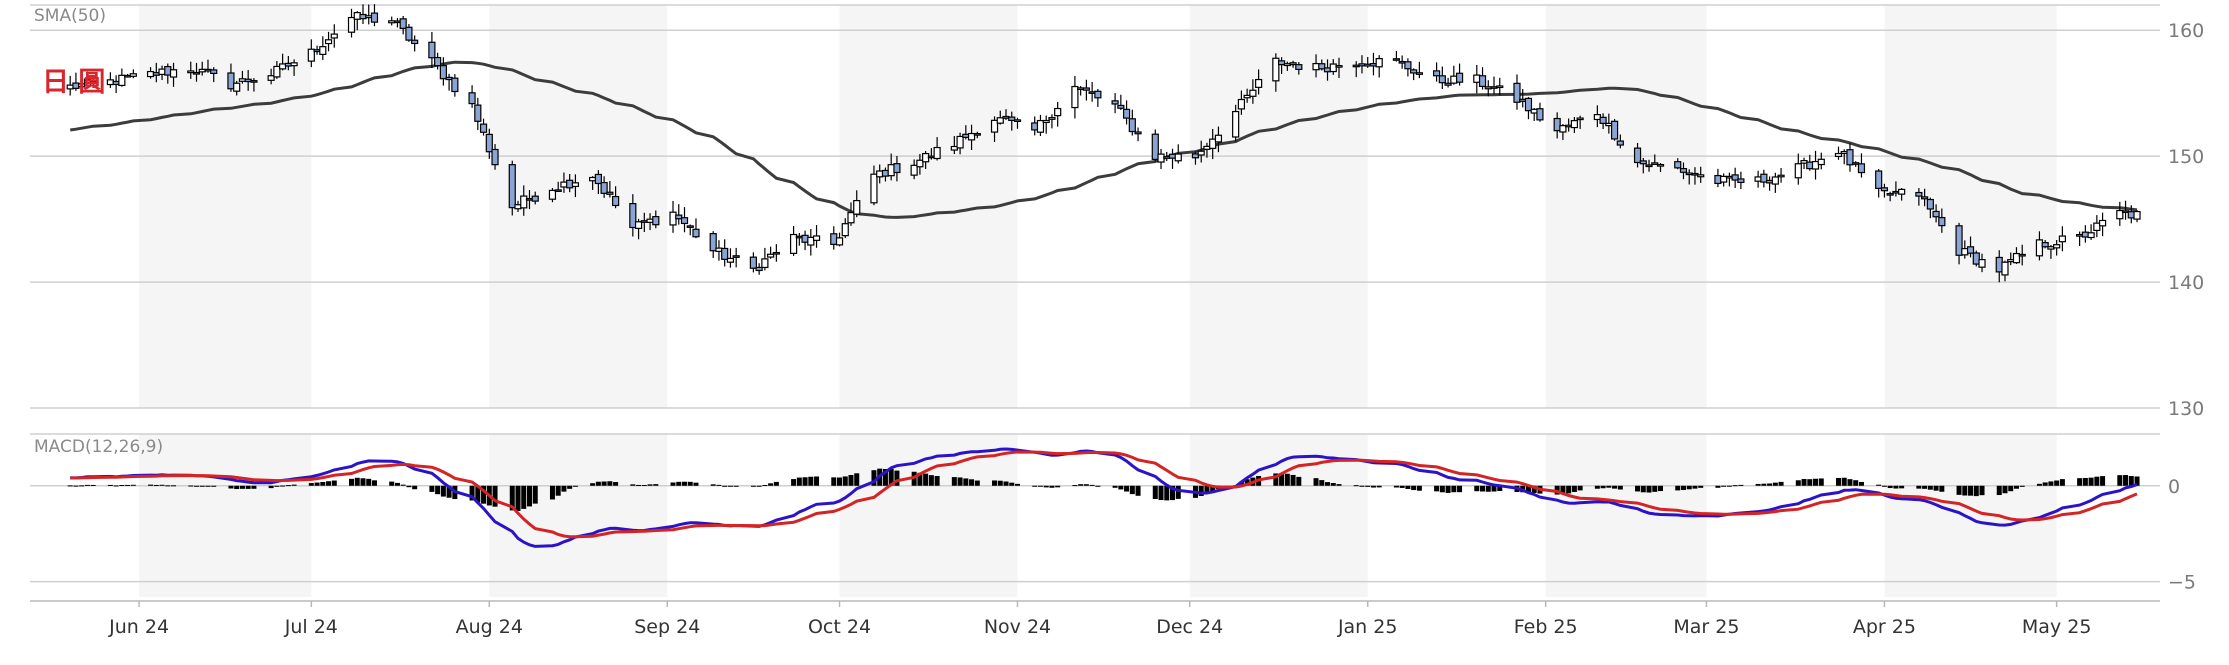 Image resolution: width=2229 pixels, height=665 pixels. What do you see at coordinates (2174, 487) in the screenshot?
I see `macd-ytick-label: 0` at bounding box center [2174, 487].